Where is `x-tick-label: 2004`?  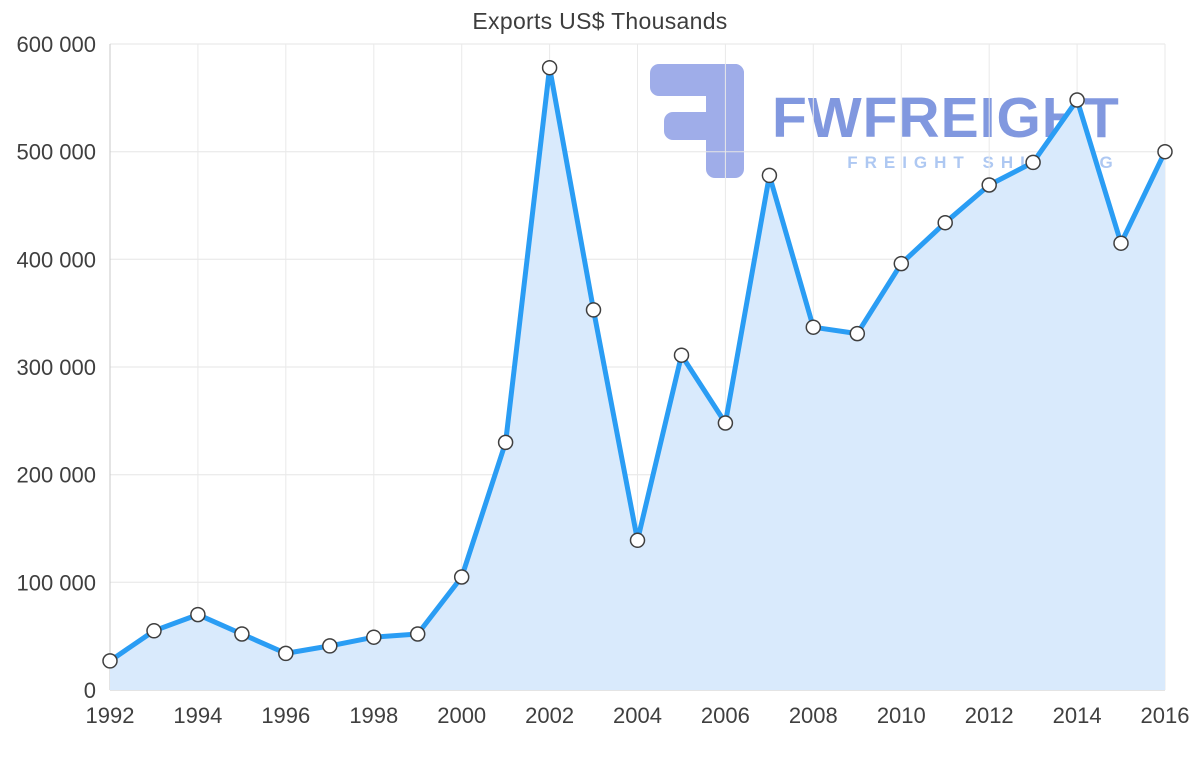 x-tick-label: 2004 is located at coordinates (637, 715).